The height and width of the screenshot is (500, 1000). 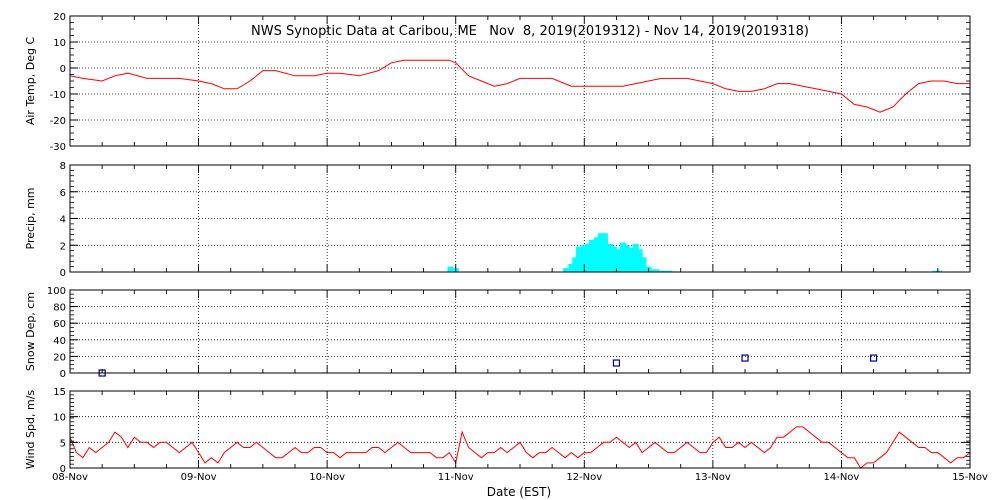 What do you see at coordinates (59, 324) in the screenshot?
I see `y-tick-label: 60` at bounding box center [59, 324].